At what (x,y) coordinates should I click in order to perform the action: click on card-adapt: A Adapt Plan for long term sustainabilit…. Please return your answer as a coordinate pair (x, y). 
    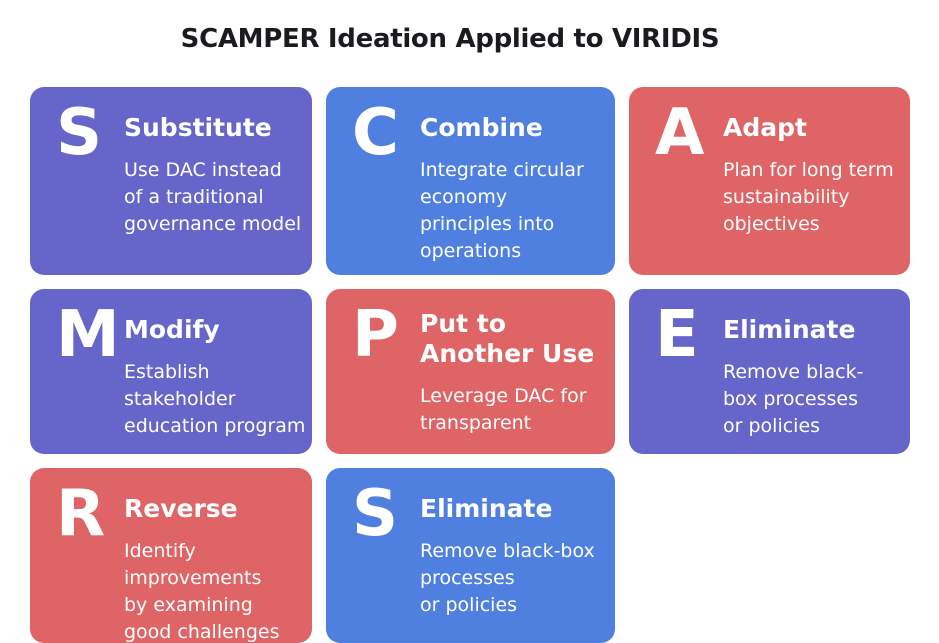
    Looking at the image, I should click on (769, 181).